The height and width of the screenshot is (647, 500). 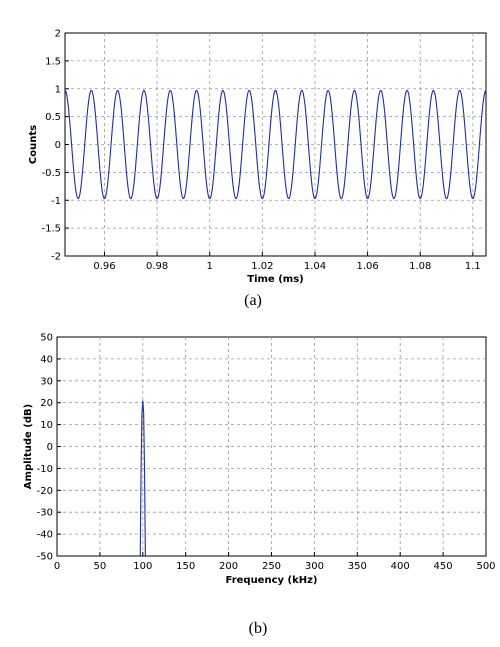 I want to click on x-tick-label: 1, so click(x=210, y=266).